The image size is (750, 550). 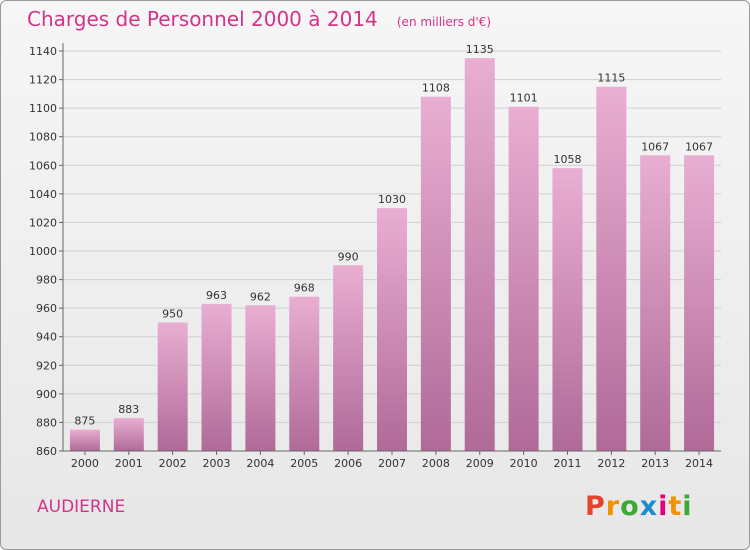 I want to click on bar-2013, so click(x=655, y=303).